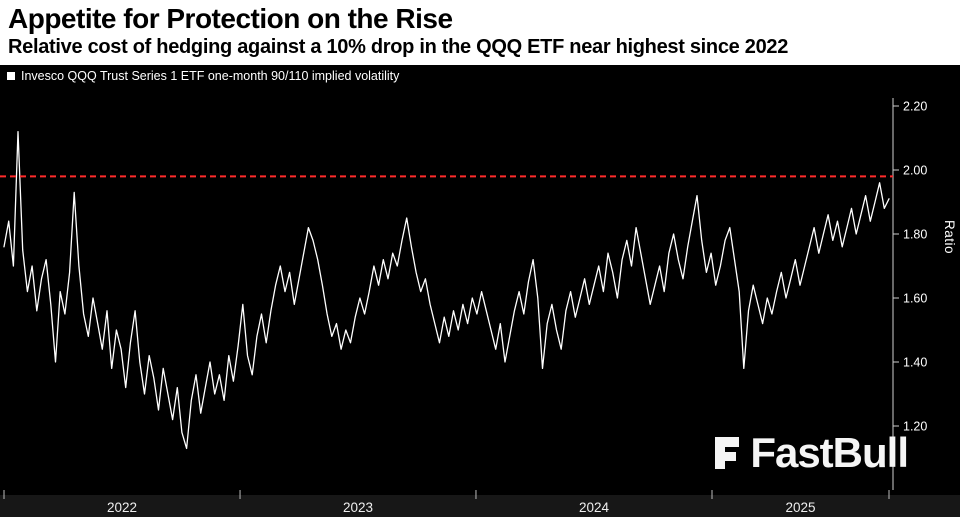 This screenshot has height=517, width=960. Describe the element at coordinates (800, 507) in the screenshot. I see `x-tick-label: 2025` at that location.